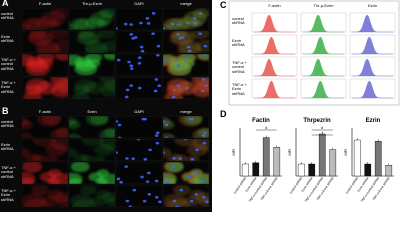 The height and width of the screenshot is (240, 400). What do you see at coordinates (372, 5) in the screenshot?
I see `column-header: Ezrin` at bounding box center [372, 5].